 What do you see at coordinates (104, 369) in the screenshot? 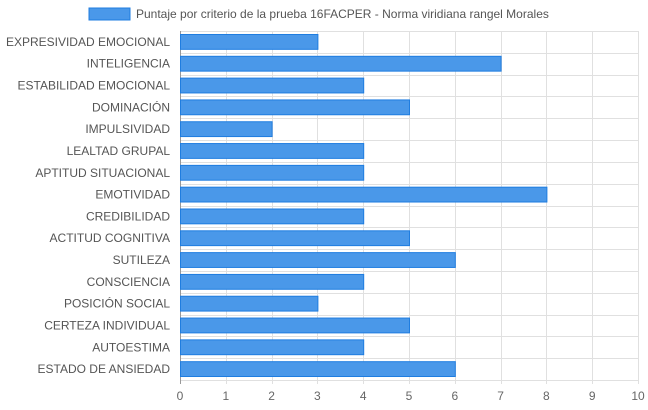
I see `category-label: ESTADO DE ANSIEDAD` at bounding box center [104, 369].